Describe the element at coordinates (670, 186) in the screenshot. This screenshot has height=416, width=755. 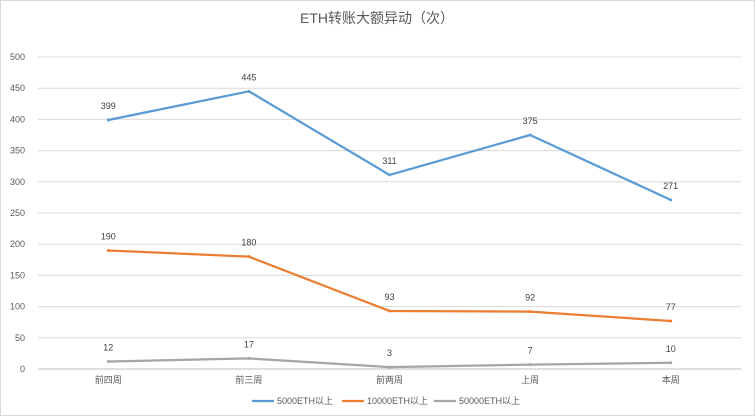
I see `data-label: 271` at that location.